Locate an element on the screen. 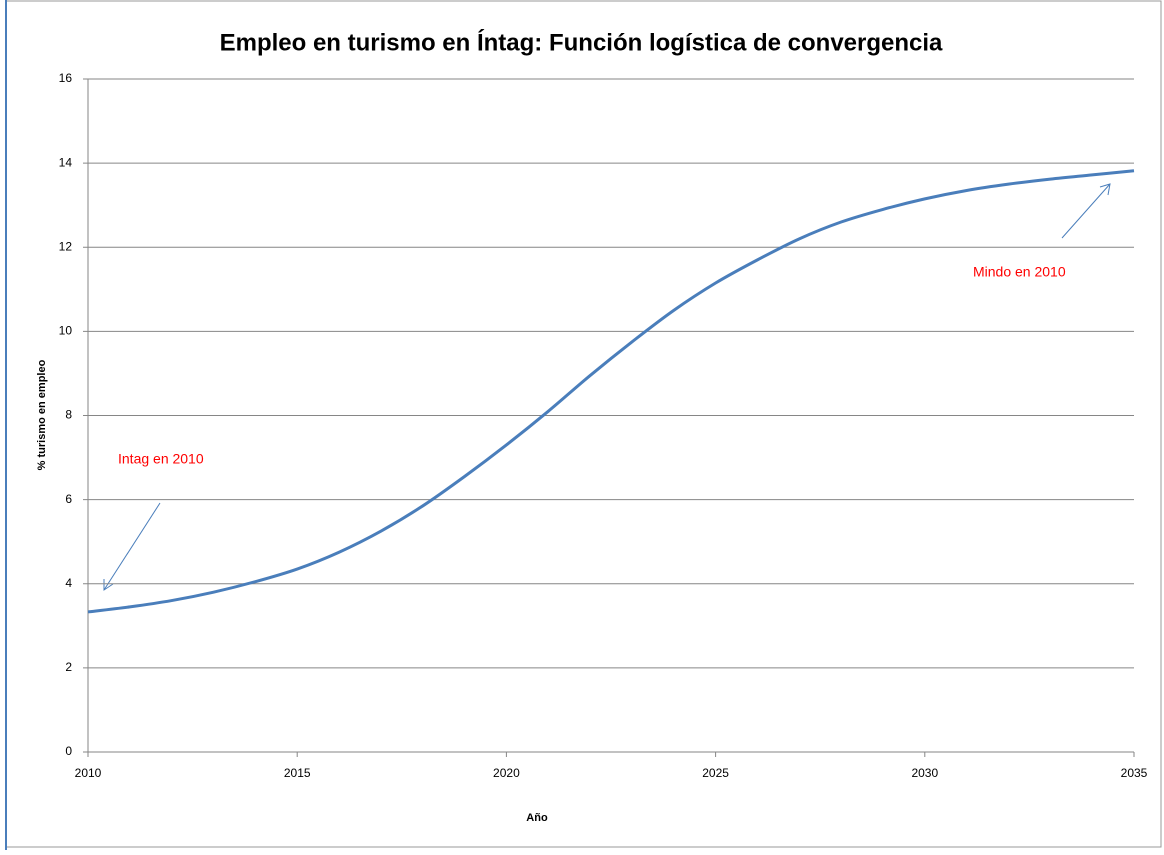 This screenshot has height=855, width=1164. y-tick-label: 4 is located at coordinates (68, 583).